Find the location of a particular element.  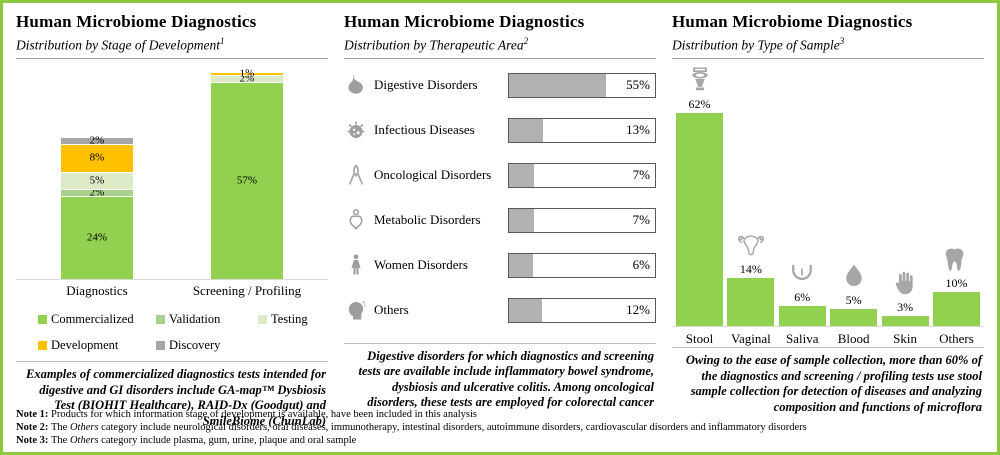

value-label: 62% is located at coordinates (699, 103).